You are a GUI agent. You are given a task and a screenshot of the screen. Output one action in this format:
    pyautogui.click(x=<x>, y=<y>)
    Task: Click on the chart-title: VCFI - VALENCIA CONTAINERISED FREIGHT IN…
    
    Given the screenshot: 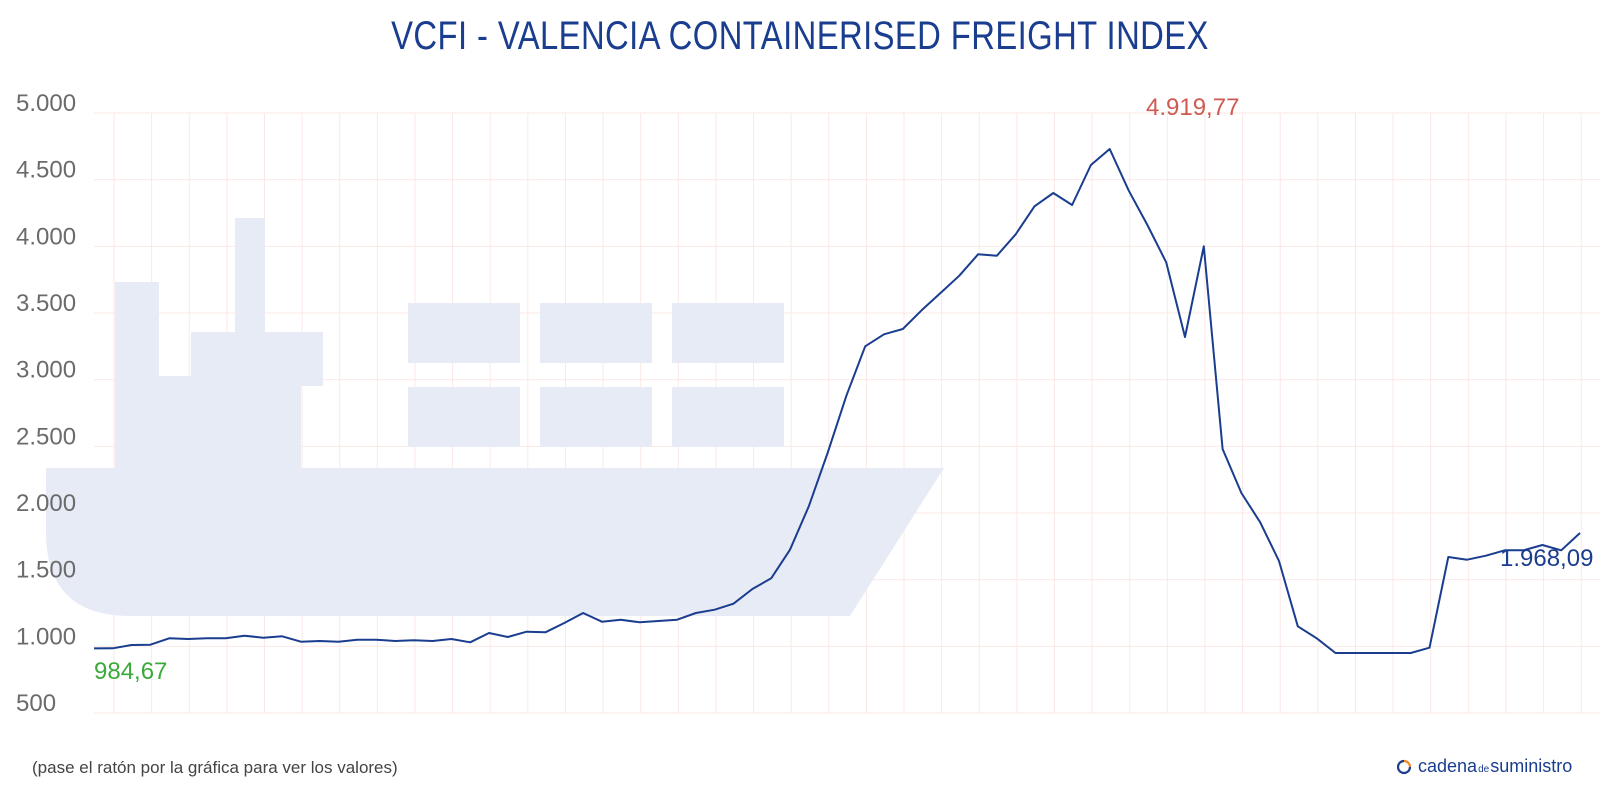 What is the action you would take?
    pyautogui.click(x=800, y=36)
    